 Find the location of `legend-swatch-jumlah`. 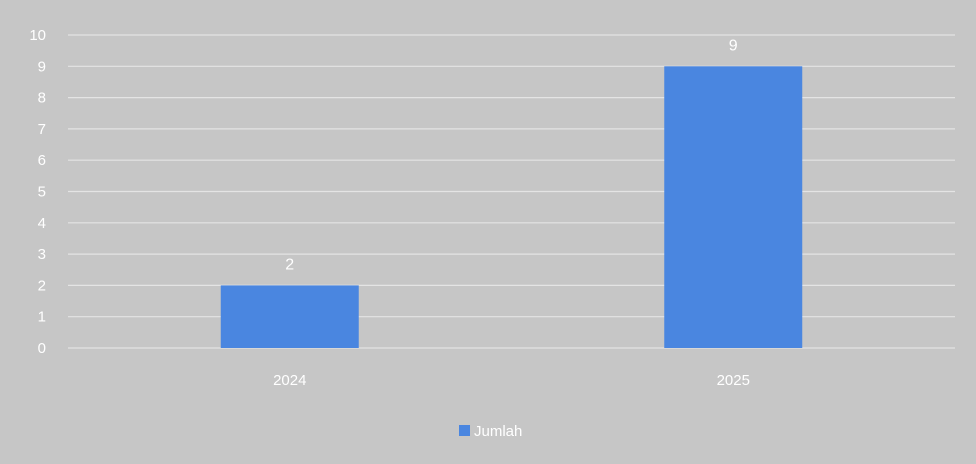

legend-swatch-jumlah is located at coordinates (464, 430).